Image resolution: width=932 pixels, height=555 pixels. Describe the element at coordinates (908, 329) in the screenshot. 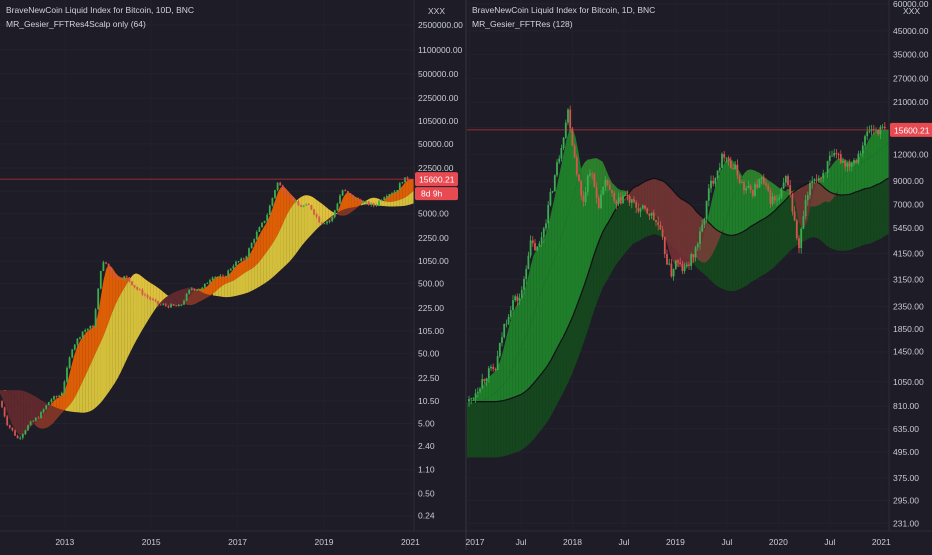

I see `price-tick-label: 1850.00` at that location.